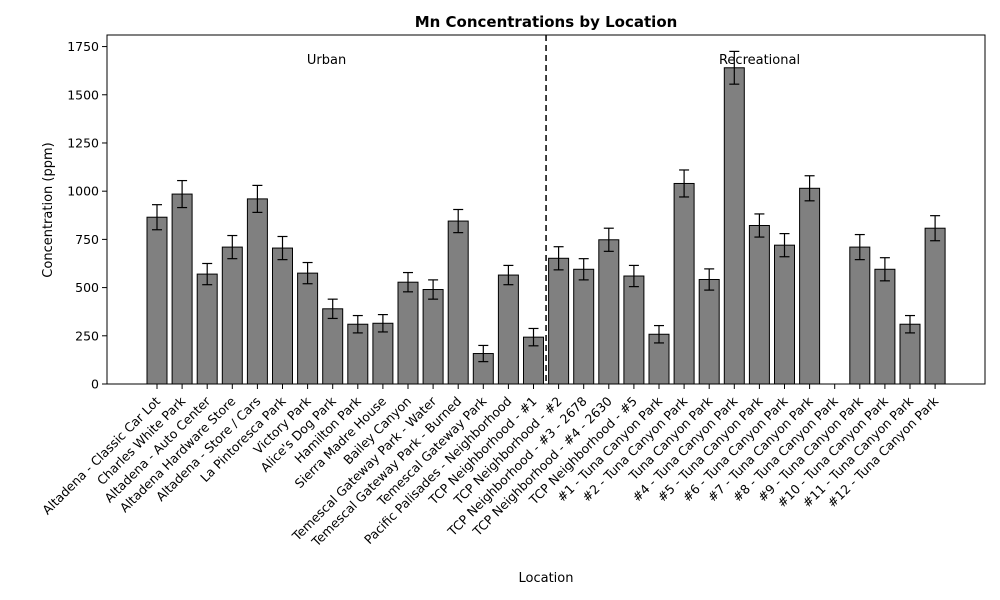 This screenshot has width=1000, height=600. Describe the element at coordinates (83, 142) in the screenshot. I see `y-tick-label: 1250` at that location.